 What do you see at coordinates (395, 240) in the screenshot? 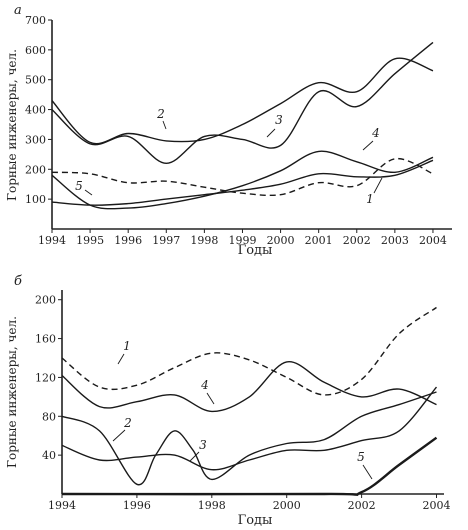
I see `x-tick-label: 2003` at bounding box center [395, 240].